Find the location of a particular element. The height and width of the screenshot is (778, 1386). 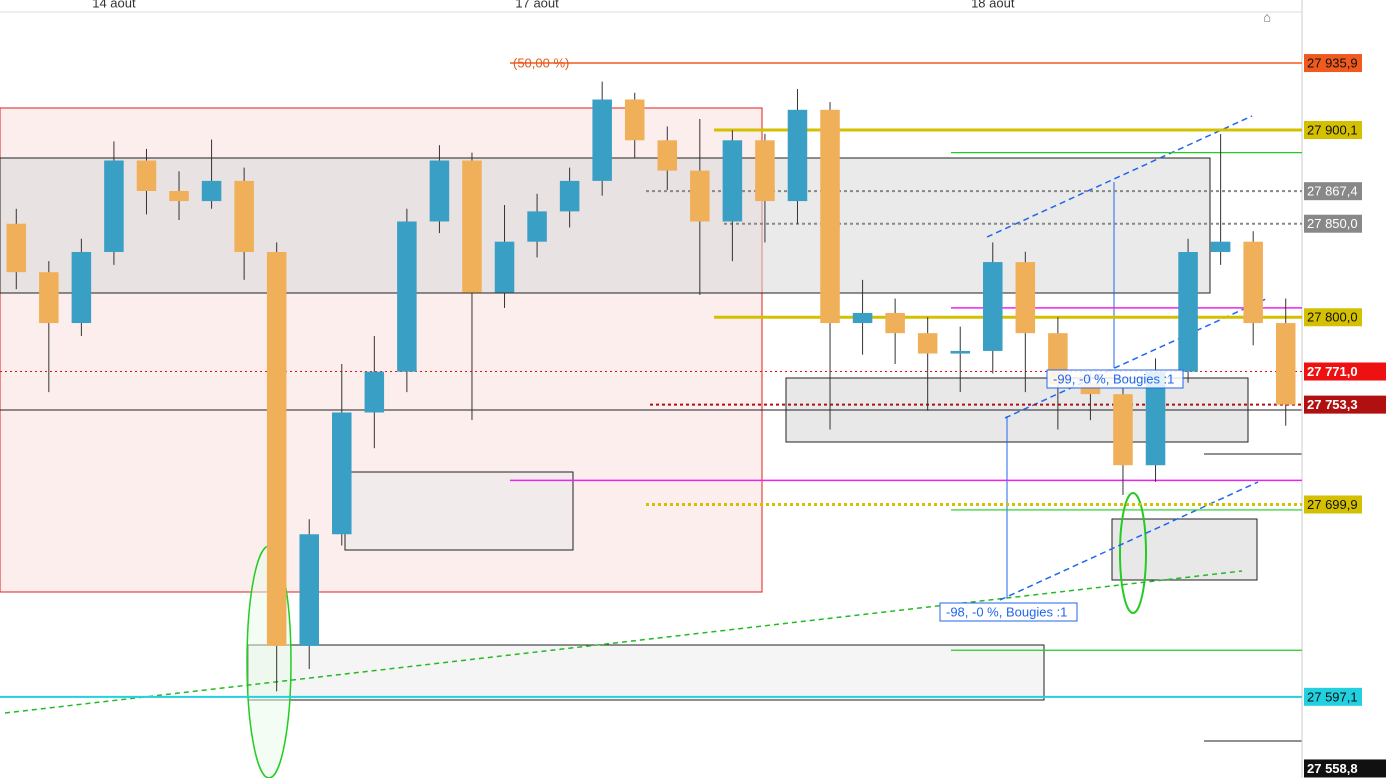

price-label: 27 900,1 is located at coordinates (1332, 129).